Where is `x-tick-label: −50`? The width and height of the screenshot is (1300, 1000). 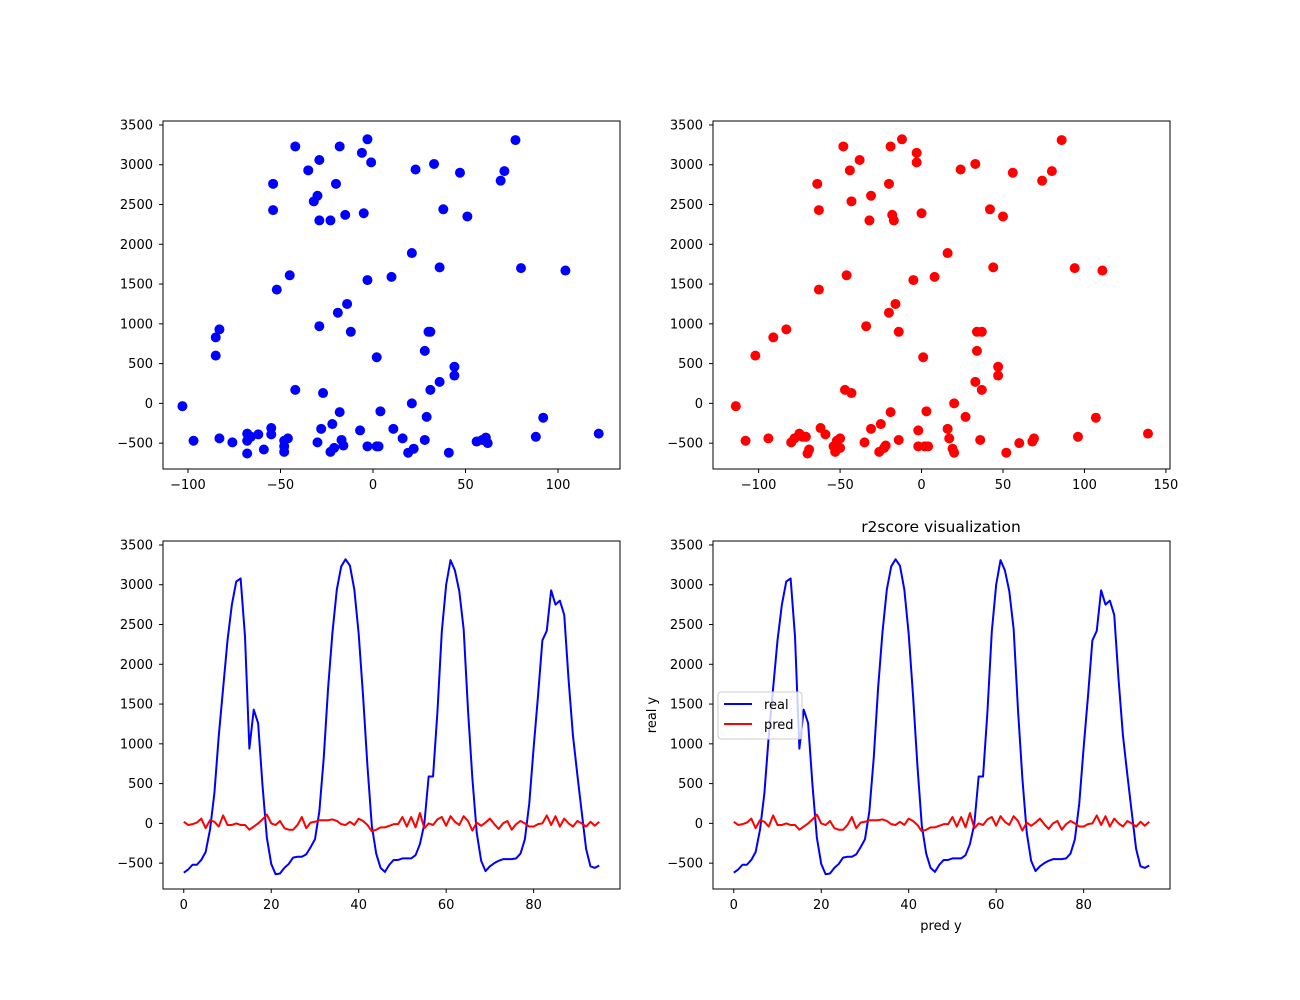 x-tick-label: −50 is located at coordinates (280, 485).